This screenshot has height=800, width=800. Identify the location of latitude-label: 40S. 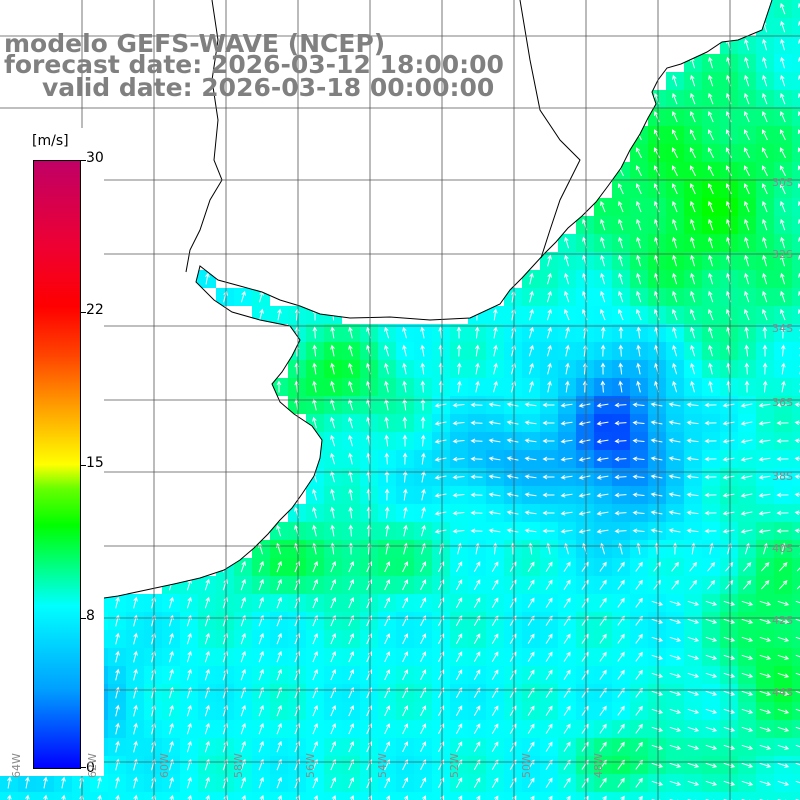
(782, 548).